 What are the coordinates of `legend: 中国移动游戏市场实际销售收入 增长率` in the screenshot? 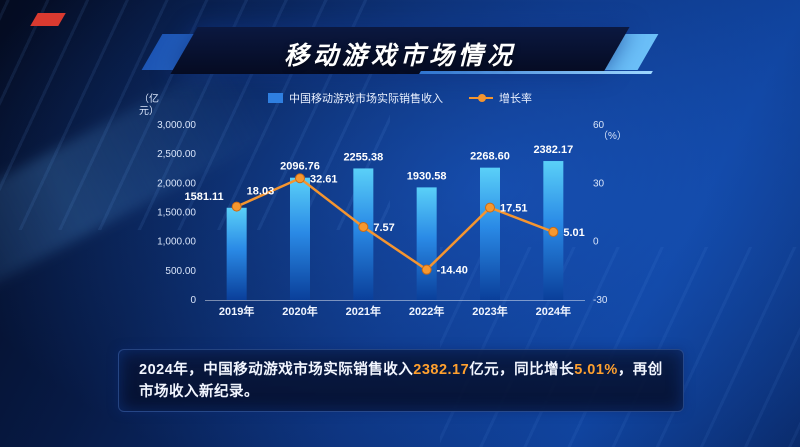 It's located at (400, 98).